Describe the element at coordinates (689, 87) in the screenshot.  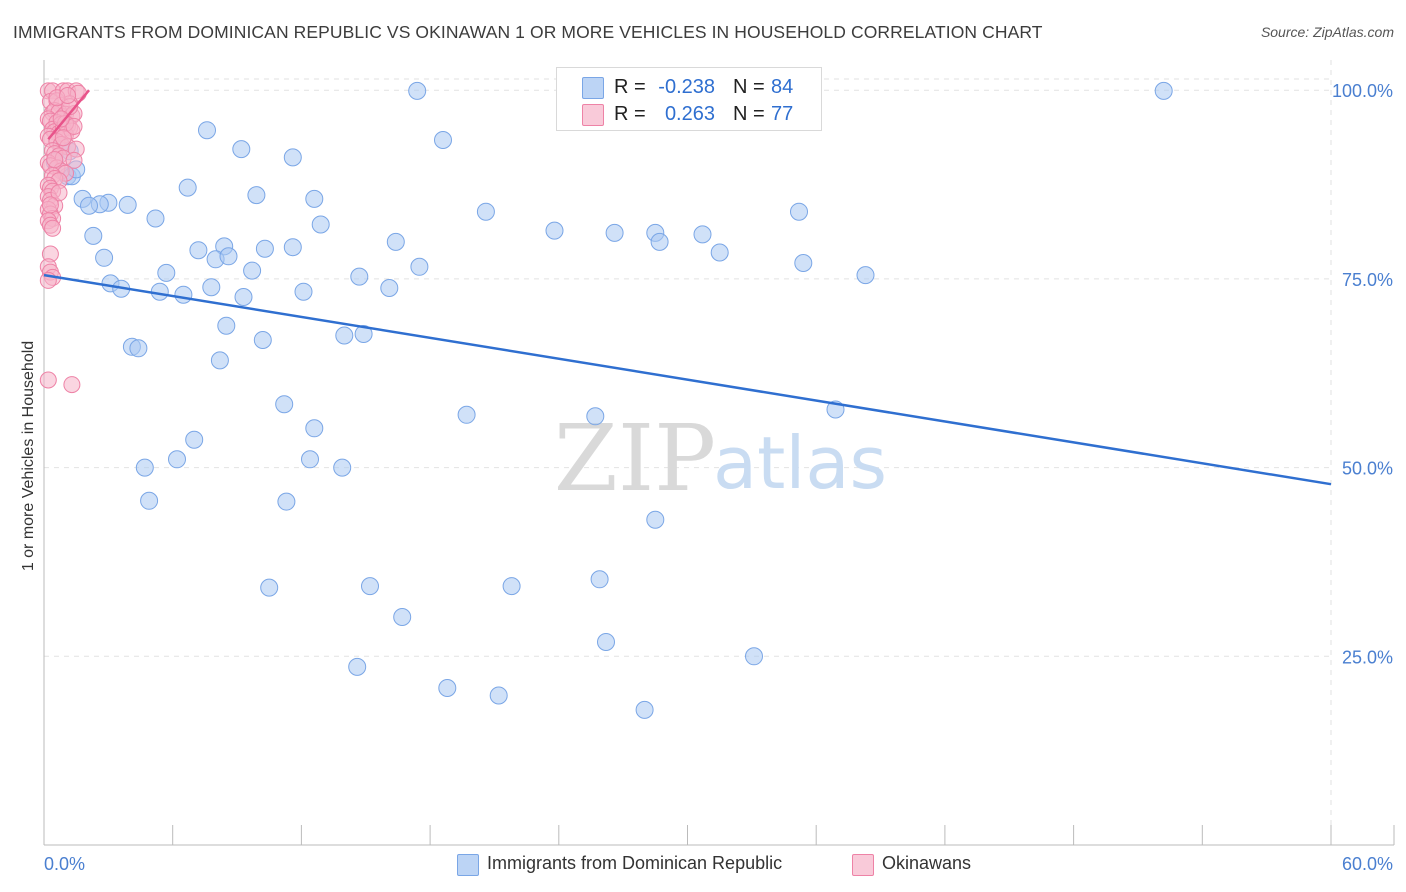
I see `legend-row-dominican: R = -0.238 N = 84` at that location.